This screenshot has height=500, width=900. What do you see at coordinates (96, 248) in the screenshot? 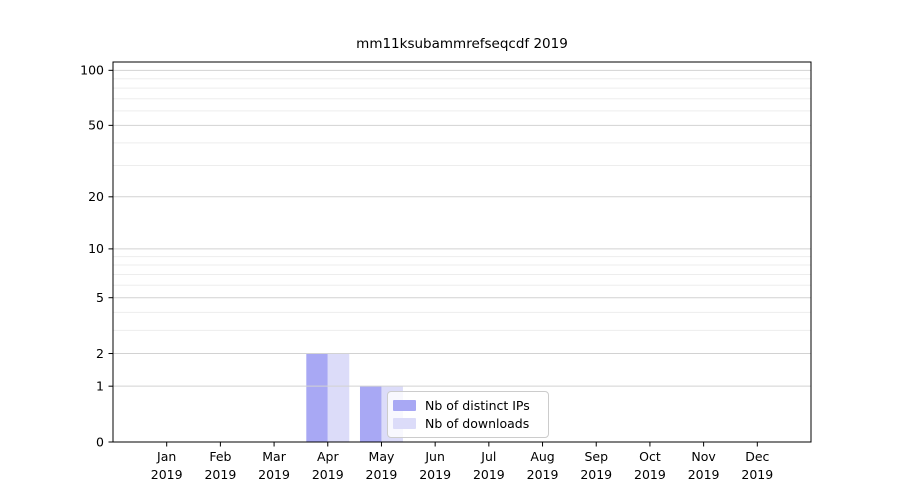
I see `y-tick-label: 10` at bounding box center [96, 248].